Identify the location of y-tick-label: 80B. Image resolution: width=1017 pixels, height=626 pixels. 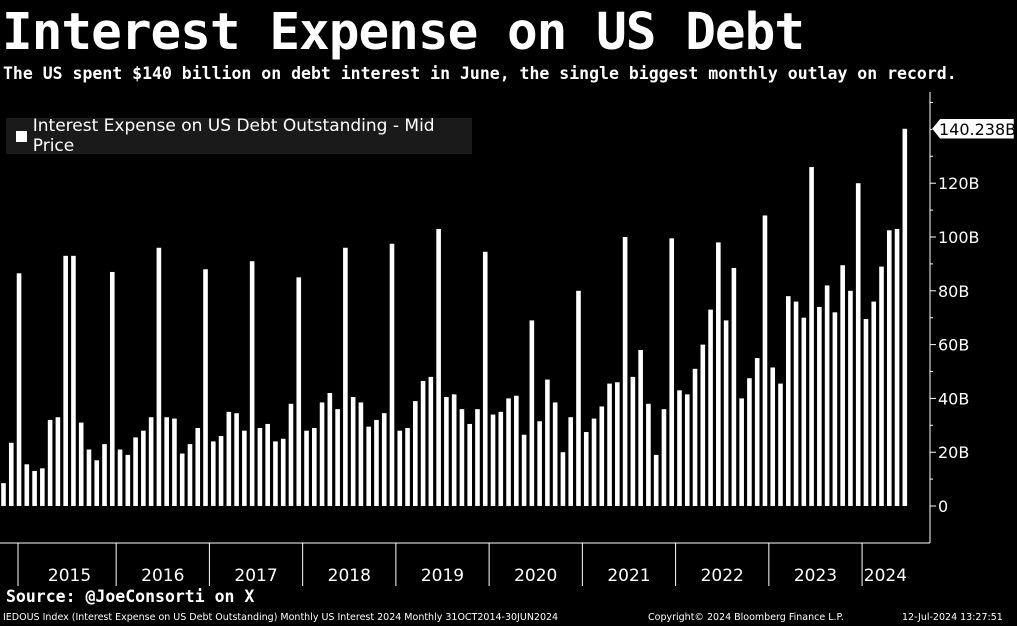
(953, 291).